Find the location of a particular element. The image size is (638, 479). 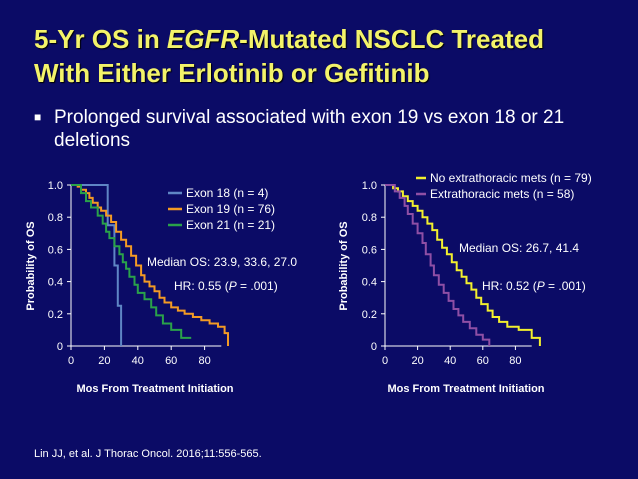

hazard-ratio-annotation: HR: 0.52 (P = .001) is located at coordinates (534, 286).